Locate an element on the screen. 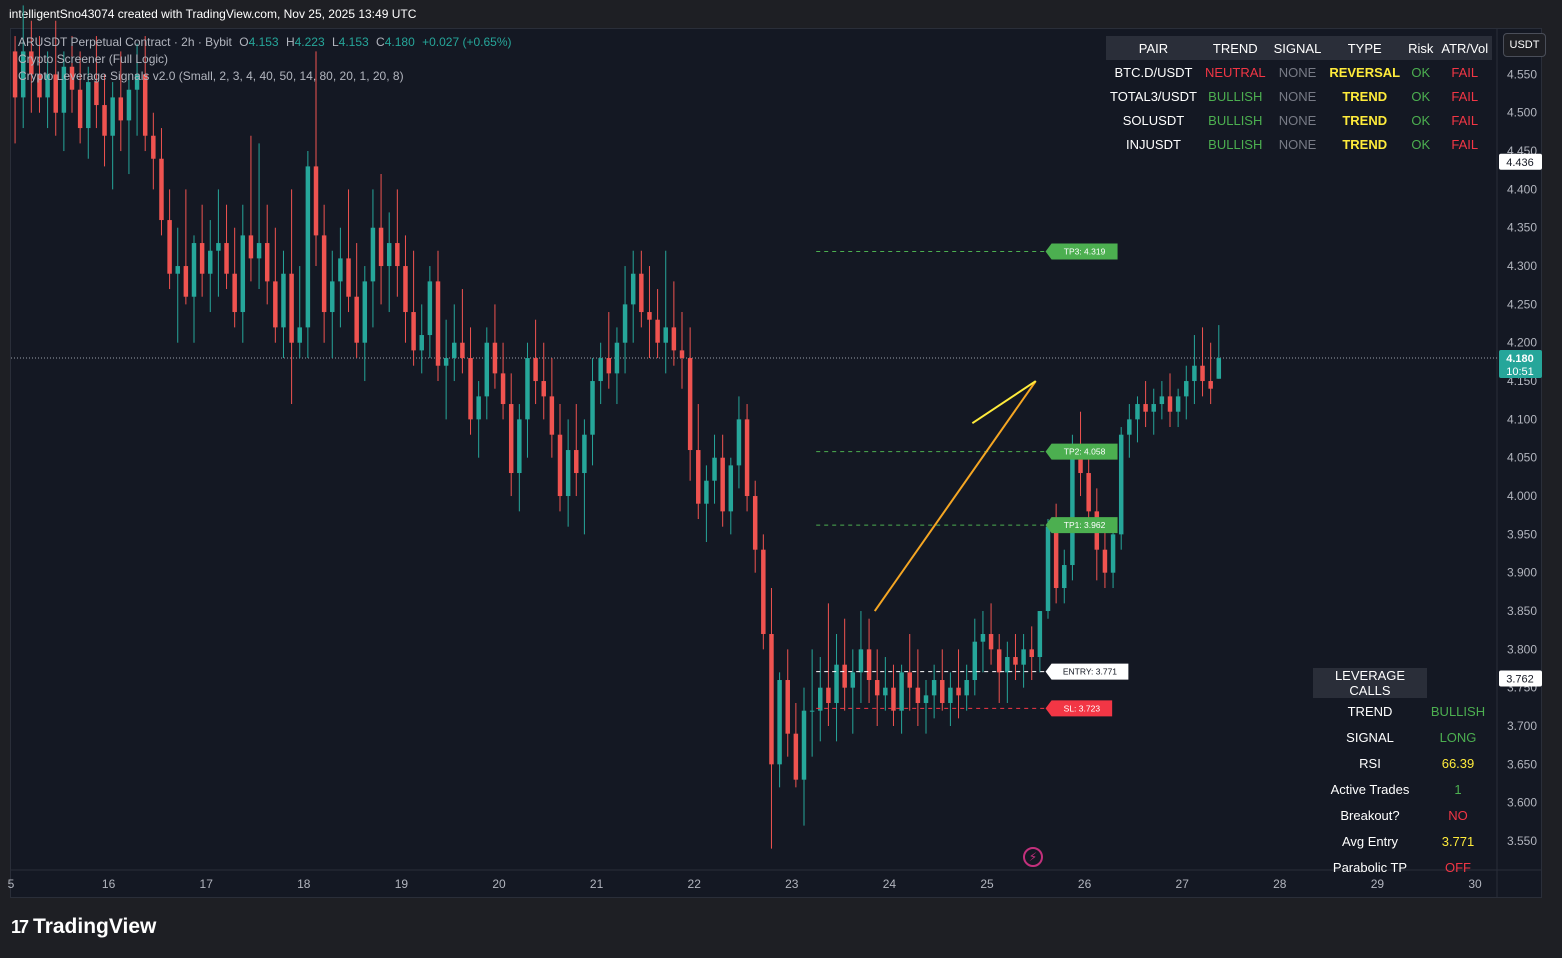  screener-row: BTC.D/USDT NEUTRAL NONE REVERSAL OK FAIL is located at coordinates (1299, 72).